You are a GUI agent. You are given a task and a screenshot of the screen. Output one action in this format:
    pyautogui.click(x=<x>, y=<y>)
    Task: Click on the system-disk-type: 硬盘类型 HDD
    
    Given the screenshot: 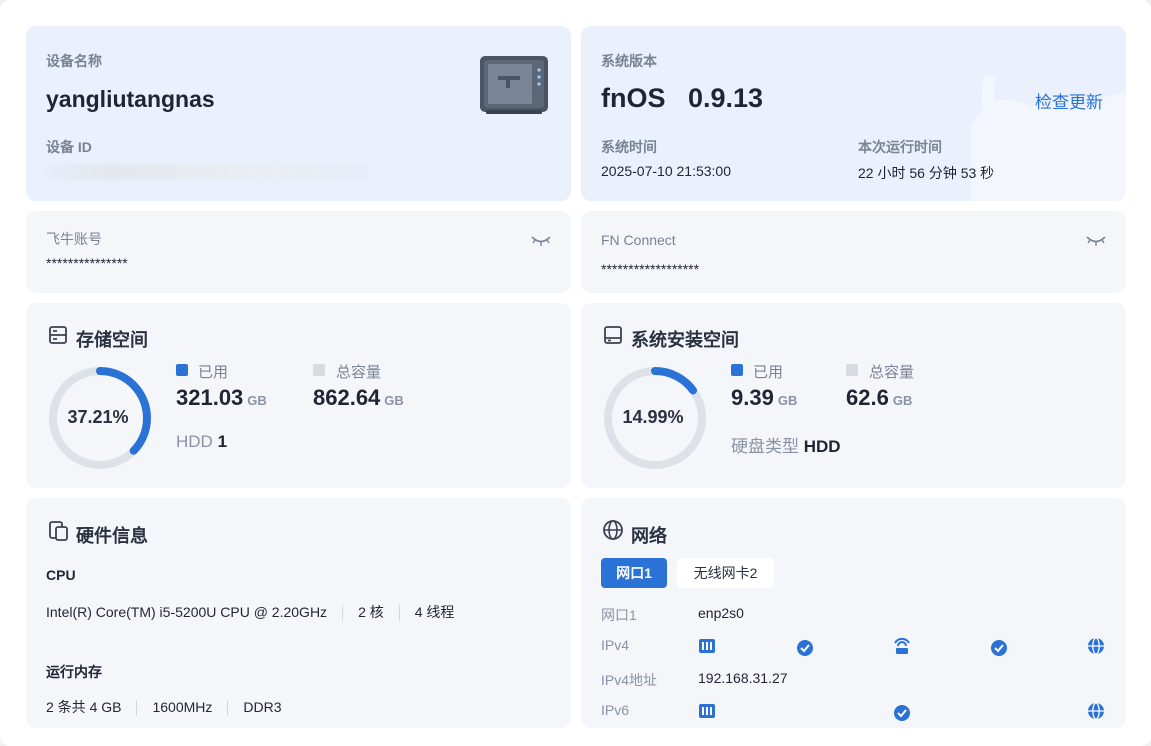 What is the action you would take?
    pyautogui.click(x=786, y=446)
    